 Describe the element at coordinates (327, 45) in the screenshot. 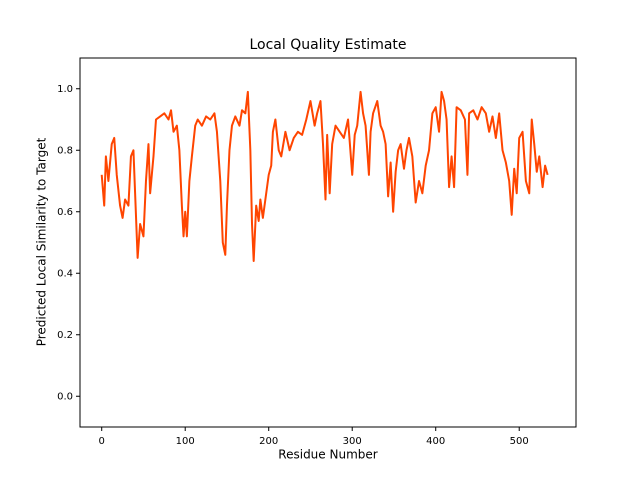

I see `chart-title: Local Quality Estimate` at that location.